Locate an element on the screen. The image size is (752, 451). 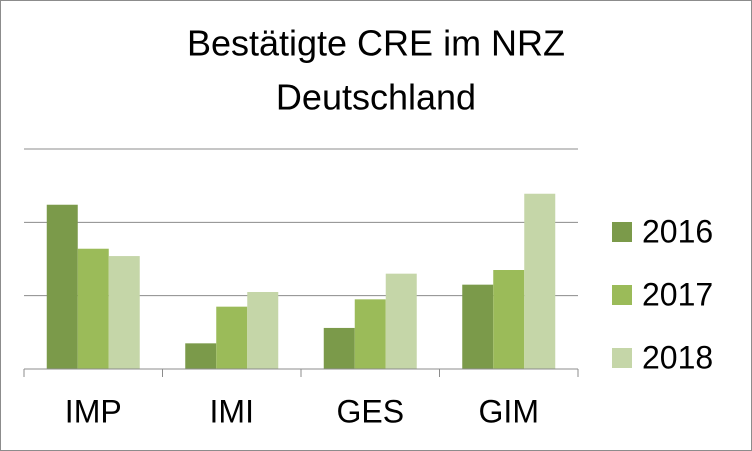
x-tick-label: GES is located at coordinates (370, 411).